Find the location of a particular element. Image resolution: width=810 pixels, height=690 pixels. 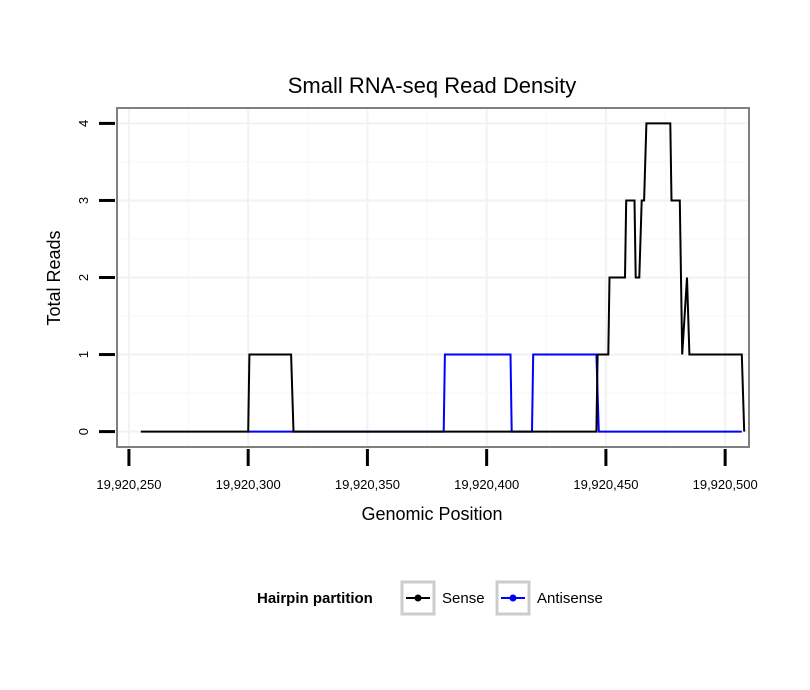

legend-point-sense is located at coordinates (418, 598).